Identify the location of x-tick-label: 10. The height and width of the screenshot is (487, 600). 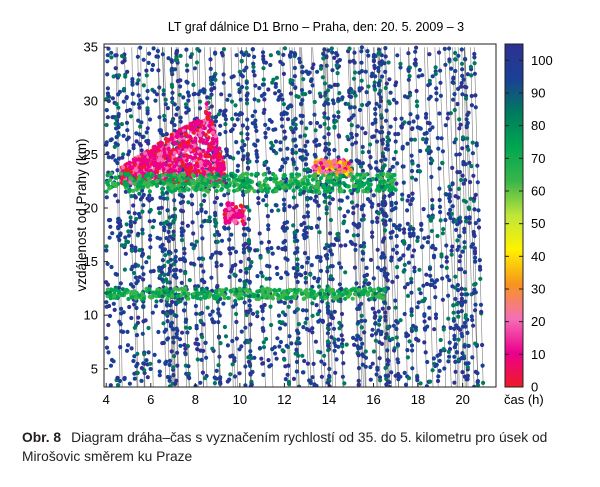
(240, 399).